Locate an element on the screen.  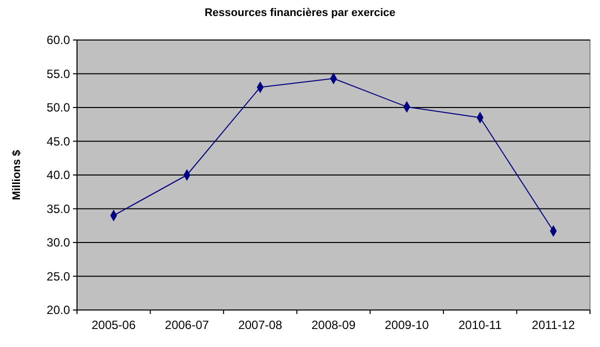
y-tick-label: 50.0 is located at coordinates (58, 107).